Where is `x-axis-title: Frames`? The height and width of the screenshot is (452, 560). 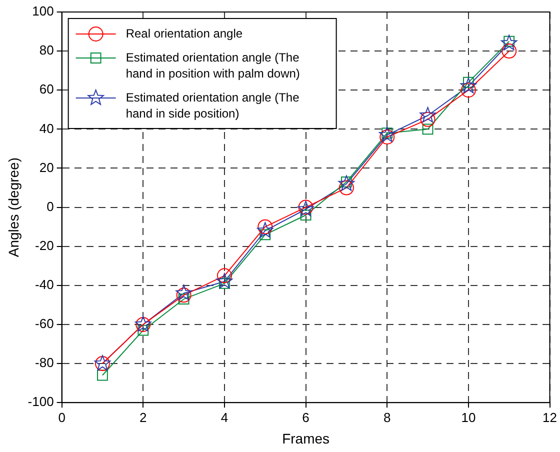 x-axis-title: Frames is located at coordinates (306, 438).